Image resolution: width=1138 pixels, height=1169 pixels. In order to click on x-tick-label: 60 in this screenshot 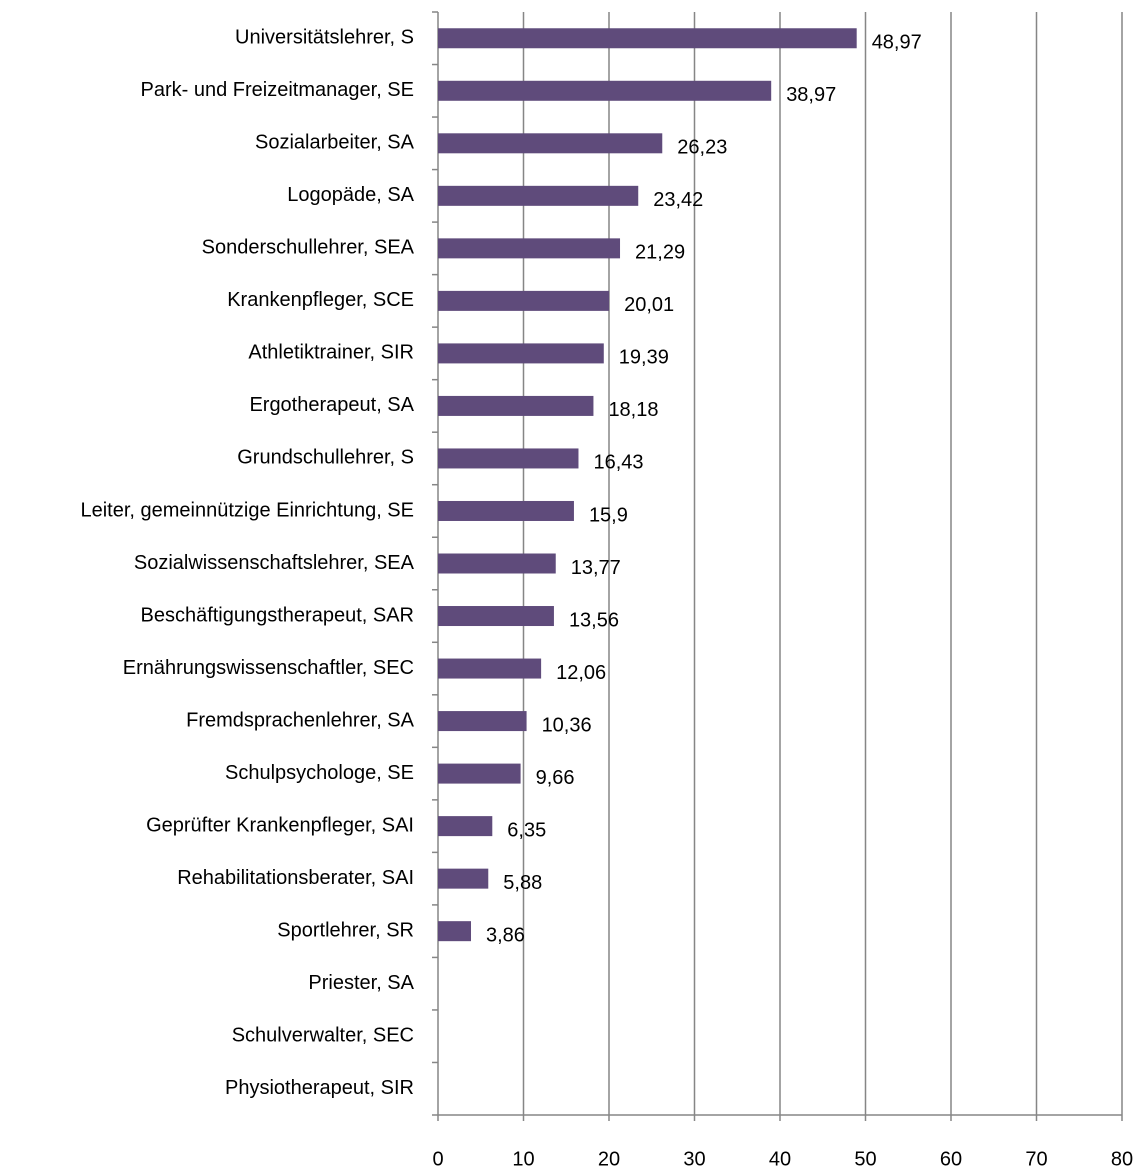, I will do `click(951, 1158)`.